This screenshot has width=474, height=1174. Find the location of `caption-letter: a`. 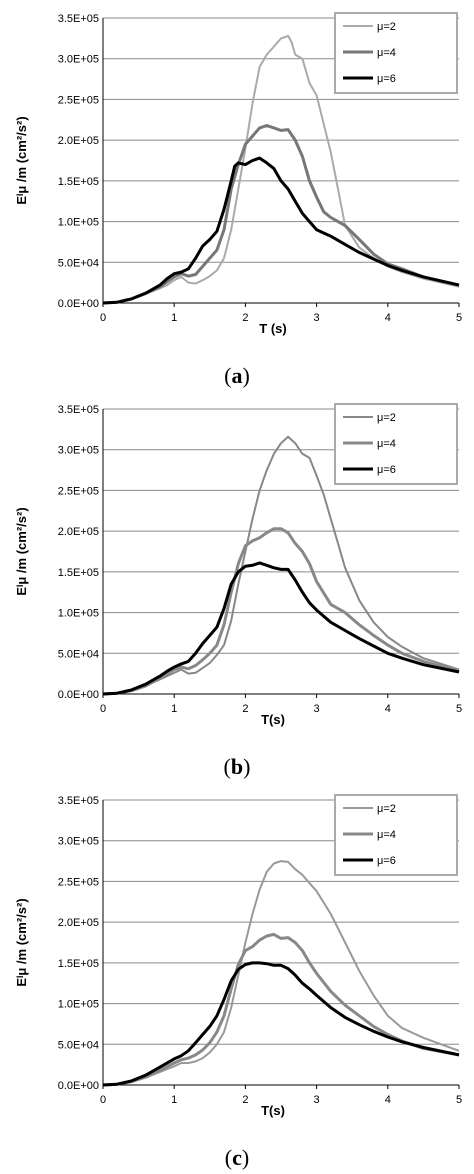

caption-letter: a is located at coordinates (237, 375).